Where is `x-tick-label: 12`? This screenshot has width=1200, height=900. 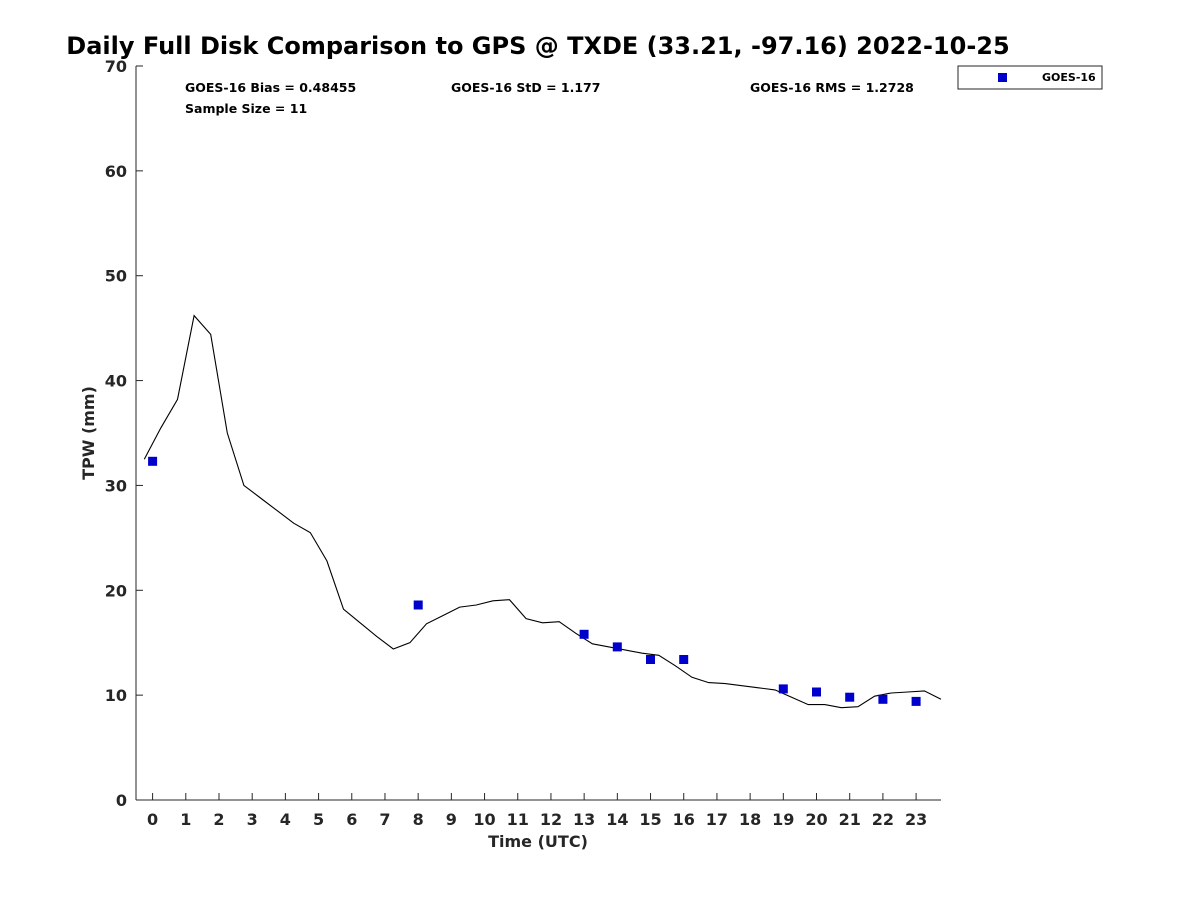
x-tick-label: 12 is located at coordinates (551, 819).